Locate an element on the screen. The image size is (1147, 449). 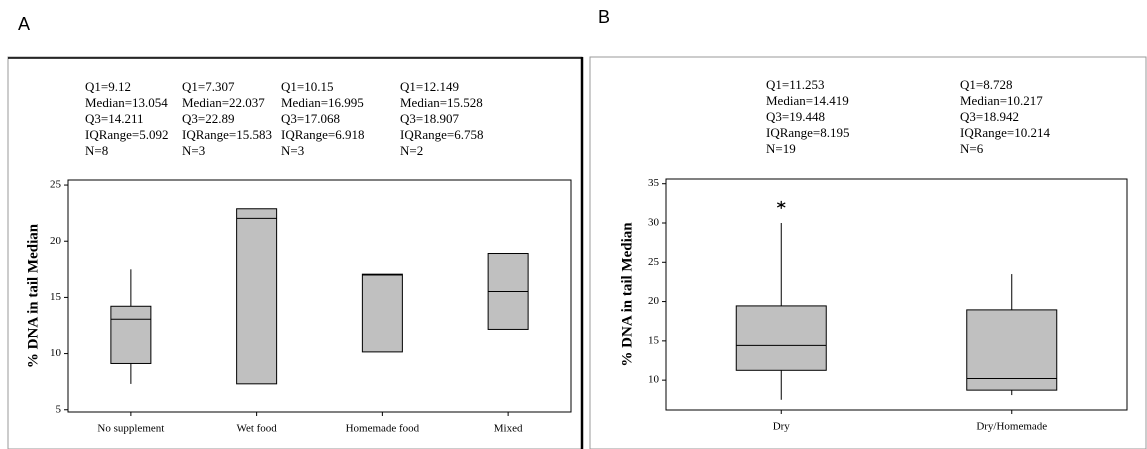
stats-label: Q1=9.12 is located at coordinates (108, 86).